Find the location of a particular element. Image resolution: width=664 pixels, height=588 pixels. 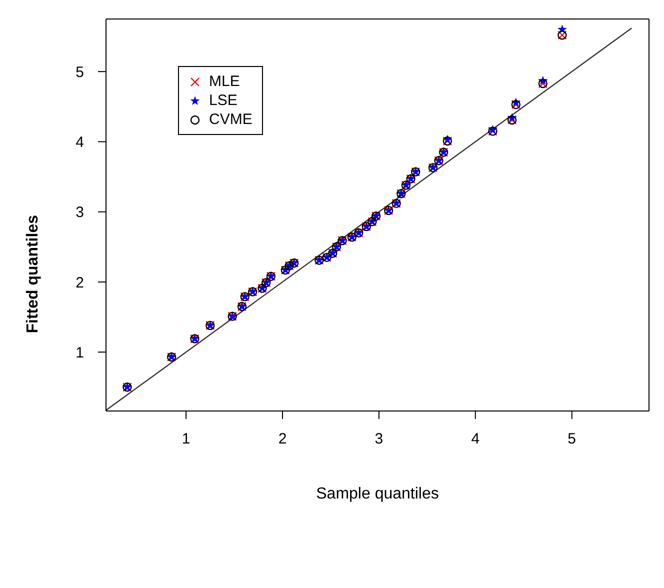

y-axis-title: Fitted quantiles is located at coordinates (33, 274).